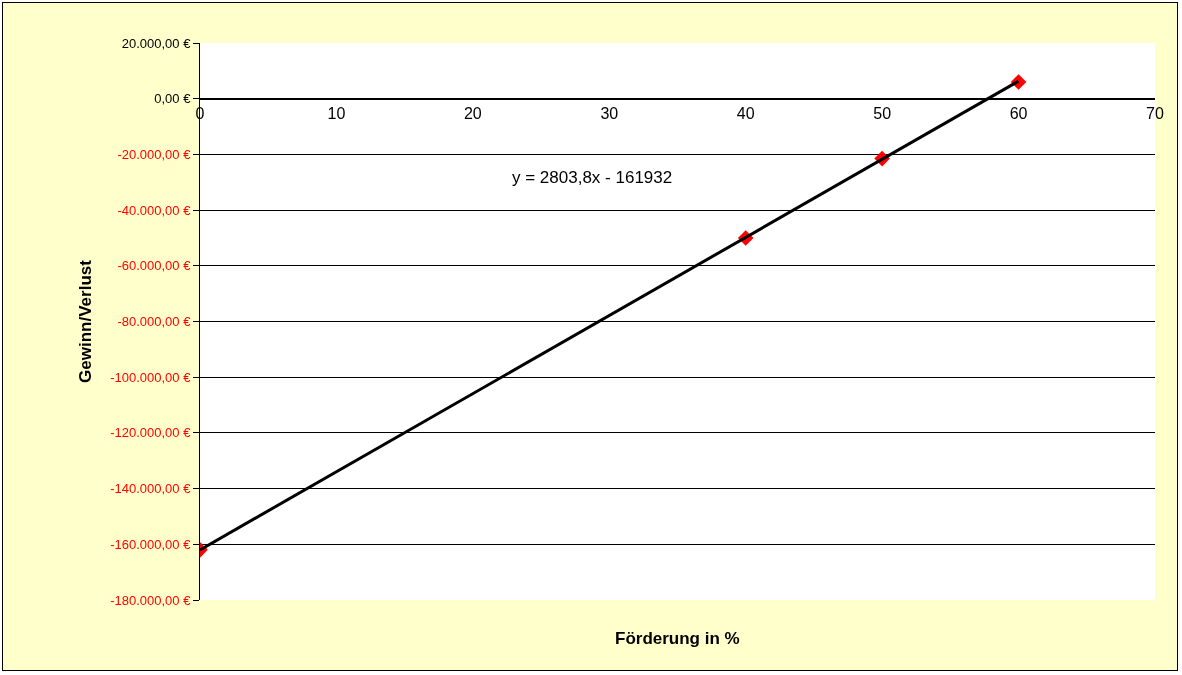 The height and width of the screenshot is (675, 1182). What do you see at coordinates (173, 99) in the screenshot?
I see `y-tick-label: 0,00 €` at bounding box center [173, 99].